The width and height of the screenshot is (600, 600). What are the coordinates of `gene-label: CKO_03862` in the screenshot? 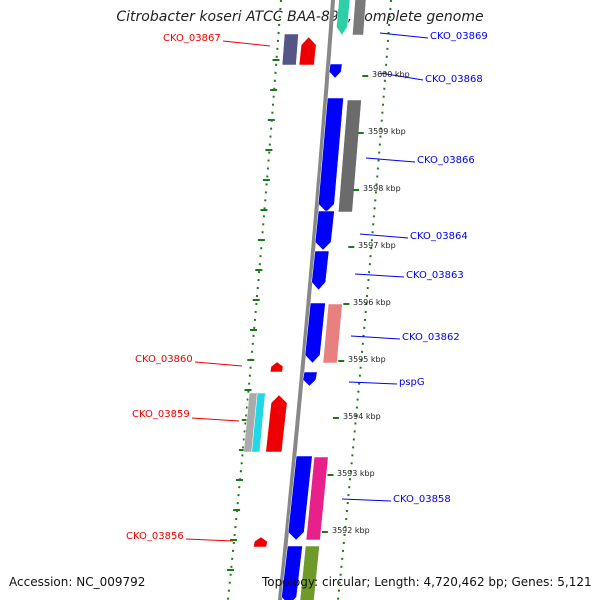 It's located at (431, 337).